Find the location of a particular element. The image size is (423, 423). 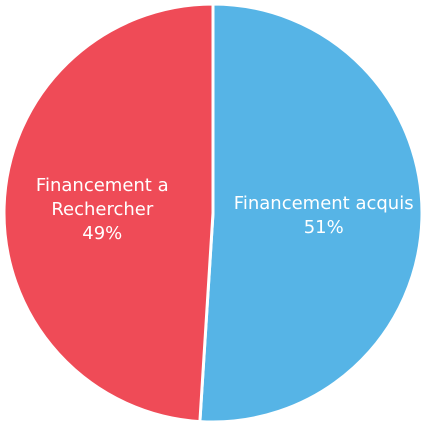

slice-name: Financement acquis is located at coordinates (323, 204).